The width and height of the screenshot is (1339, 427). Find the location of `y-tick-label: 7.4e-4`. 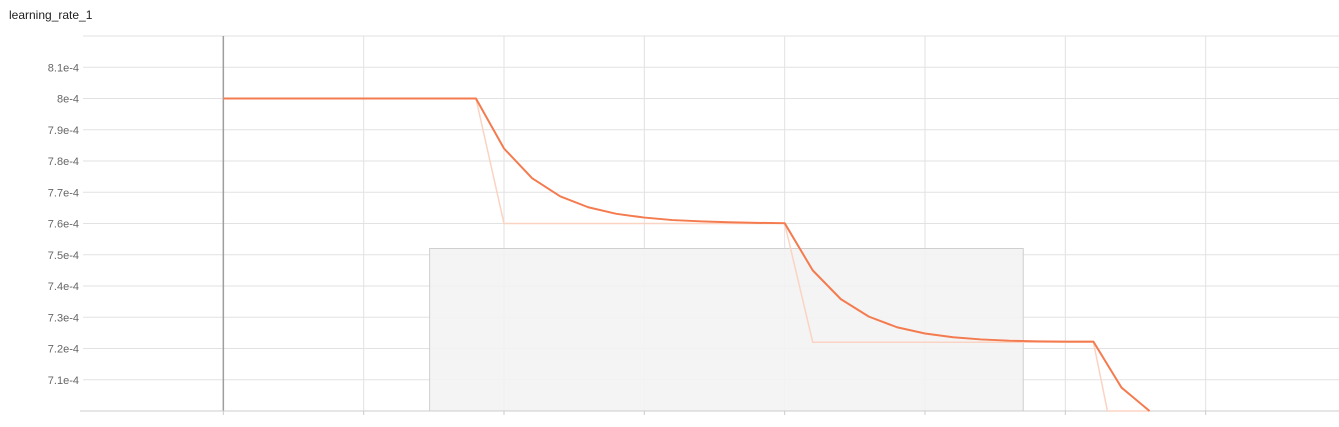

y-tick-label: 7.4e-4 is located at coordinates (63, 287).